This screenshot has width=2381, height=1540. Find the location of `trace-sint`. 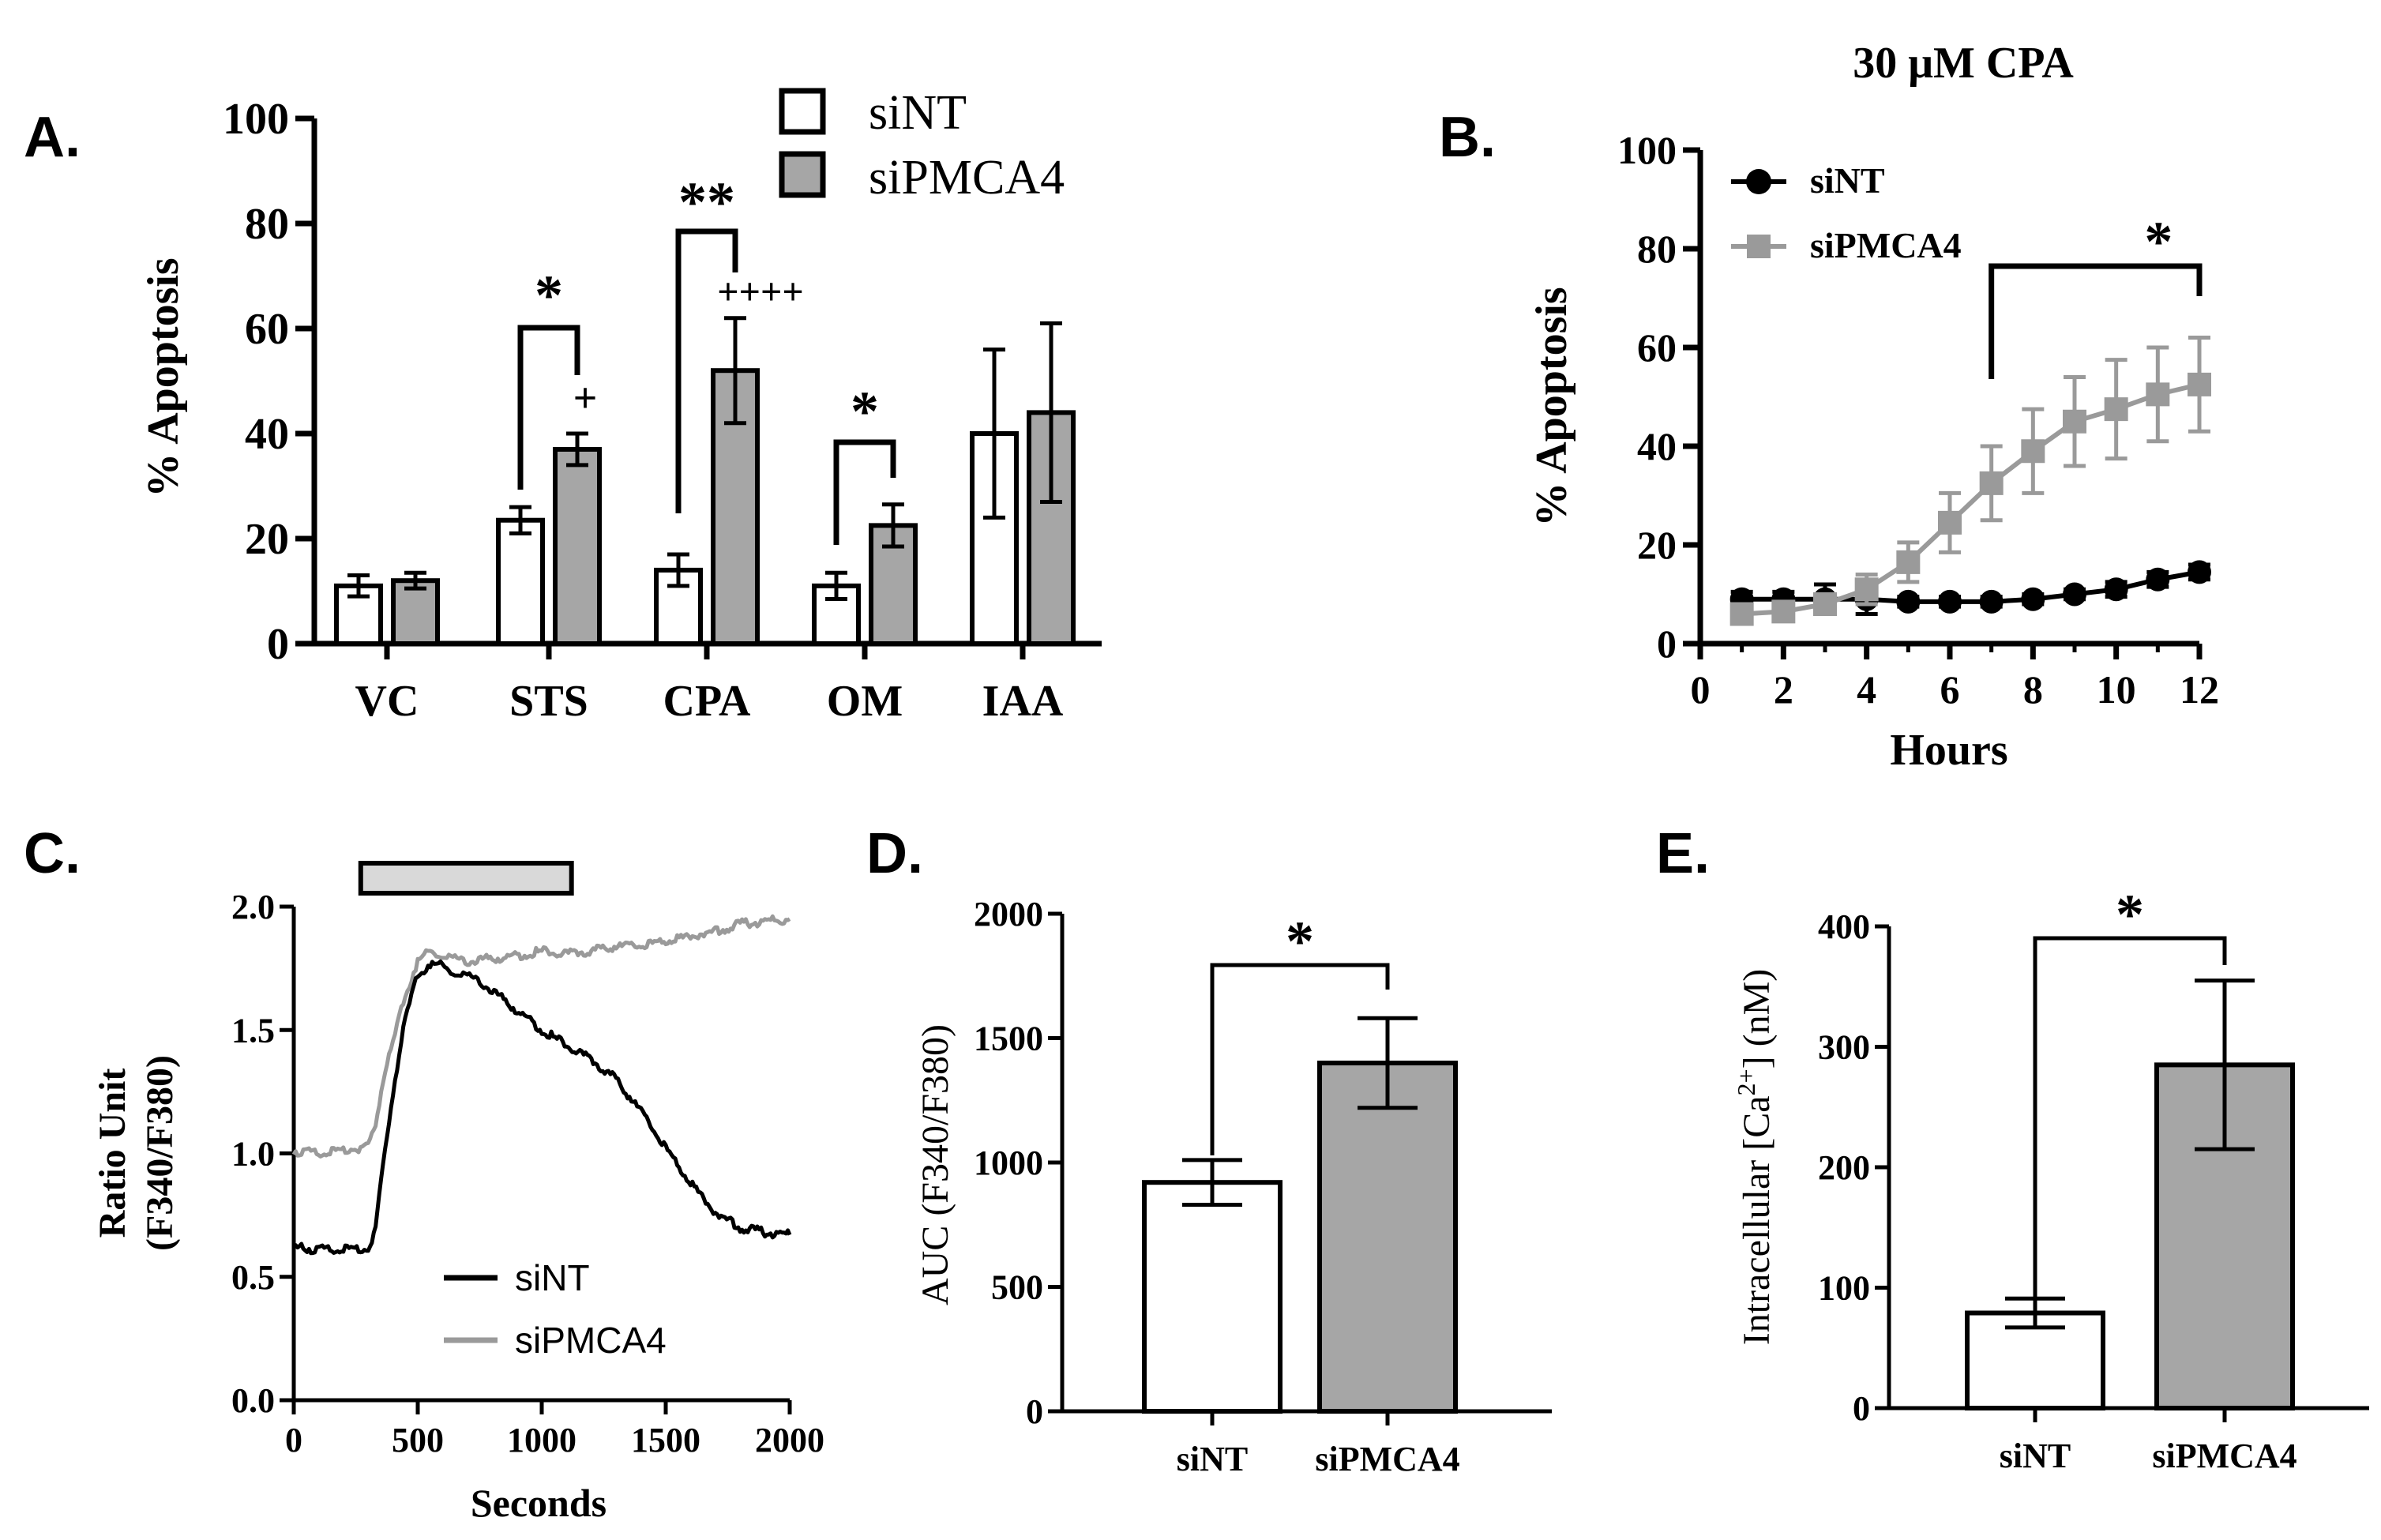

trace-sint is located at coordinates (542, 1107).